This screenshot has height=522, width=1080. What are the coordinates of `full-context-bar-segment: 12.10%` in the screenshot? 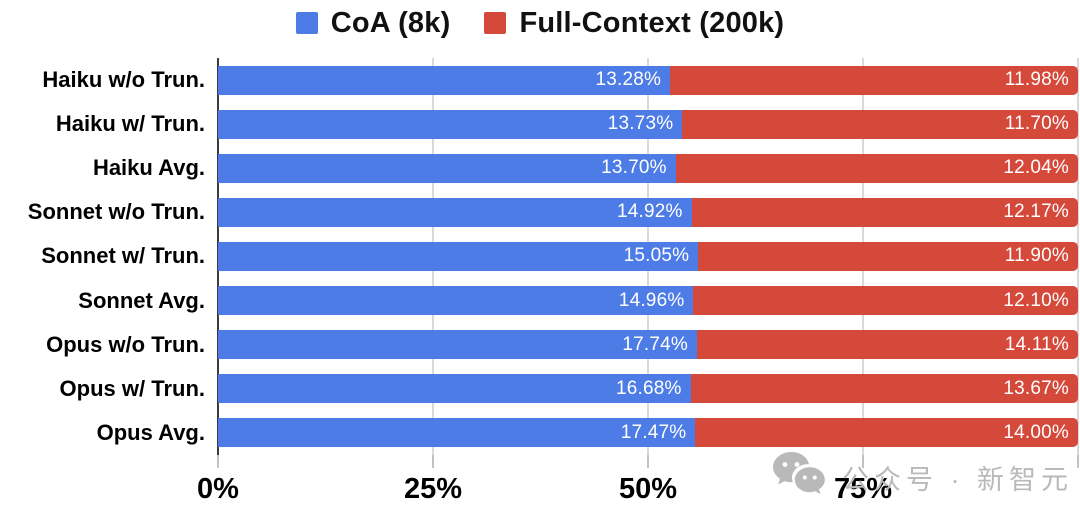 It's located at (885, 301).